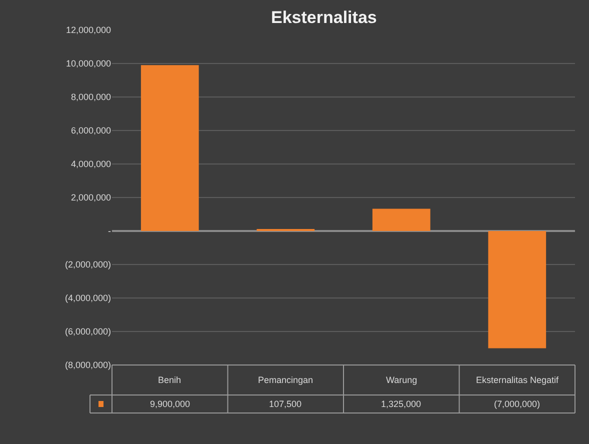  What do you see at coordinates (286, 380) in the screenshot?
I see `x-tick-label: Pemancingan` at bounding box center [286, 380].